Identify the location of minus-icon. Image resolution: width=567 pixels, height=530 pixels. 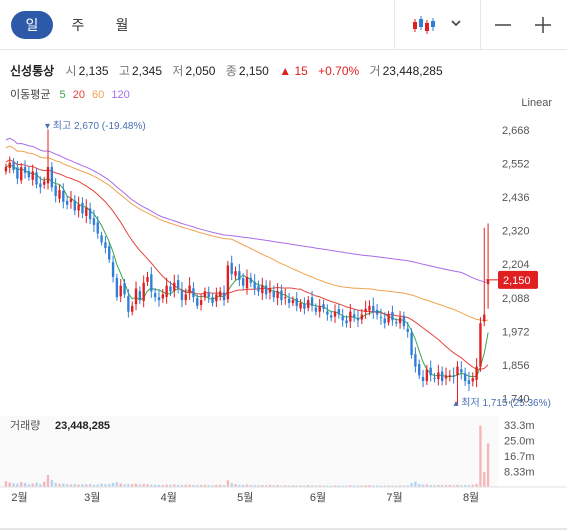
(503, 25).